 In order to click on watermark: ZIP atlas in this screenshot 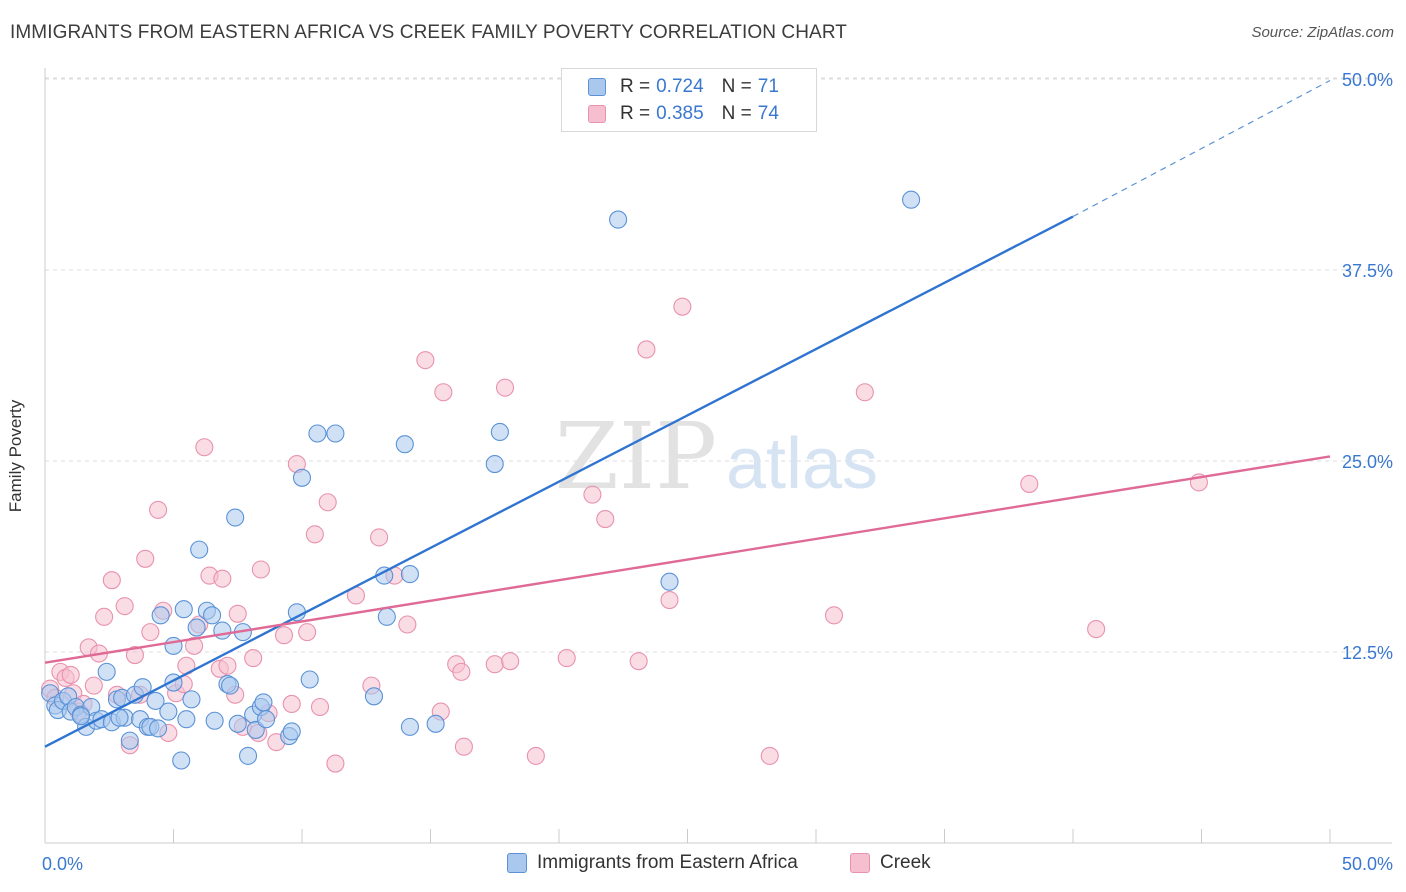, I will do `click(716, 456)`.